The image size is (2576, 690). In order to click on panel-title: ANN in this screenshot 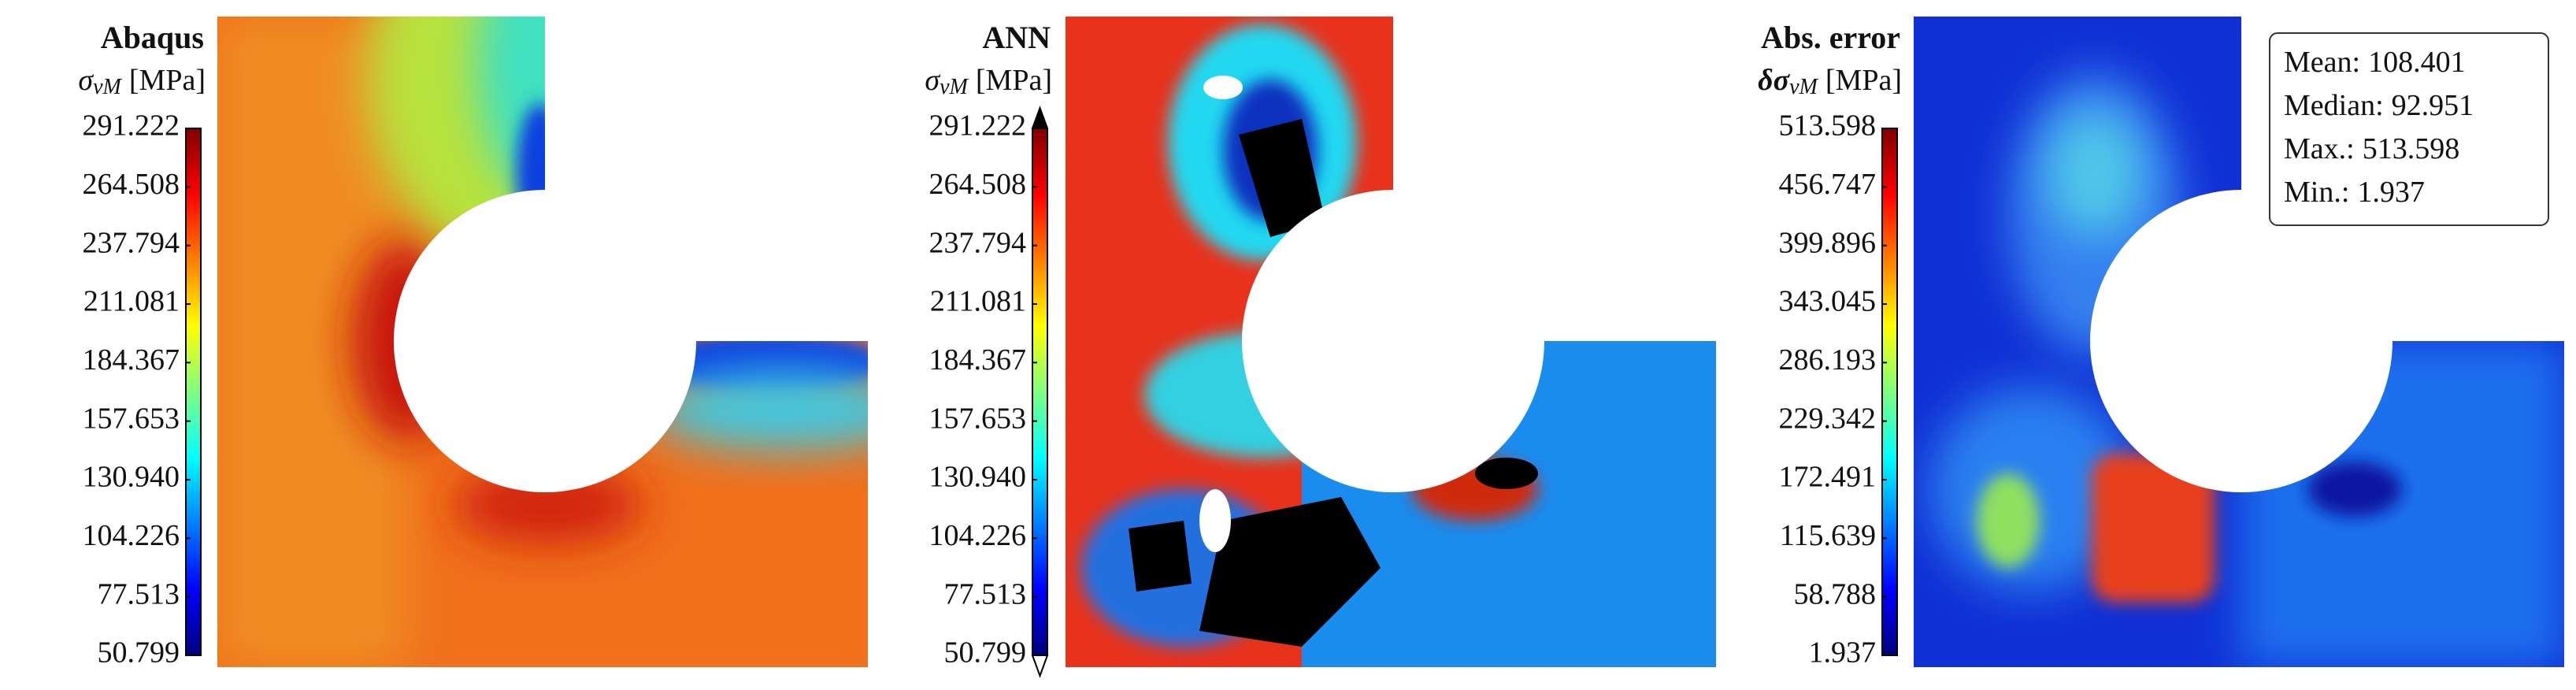, I will do `click(1016, 37)`.